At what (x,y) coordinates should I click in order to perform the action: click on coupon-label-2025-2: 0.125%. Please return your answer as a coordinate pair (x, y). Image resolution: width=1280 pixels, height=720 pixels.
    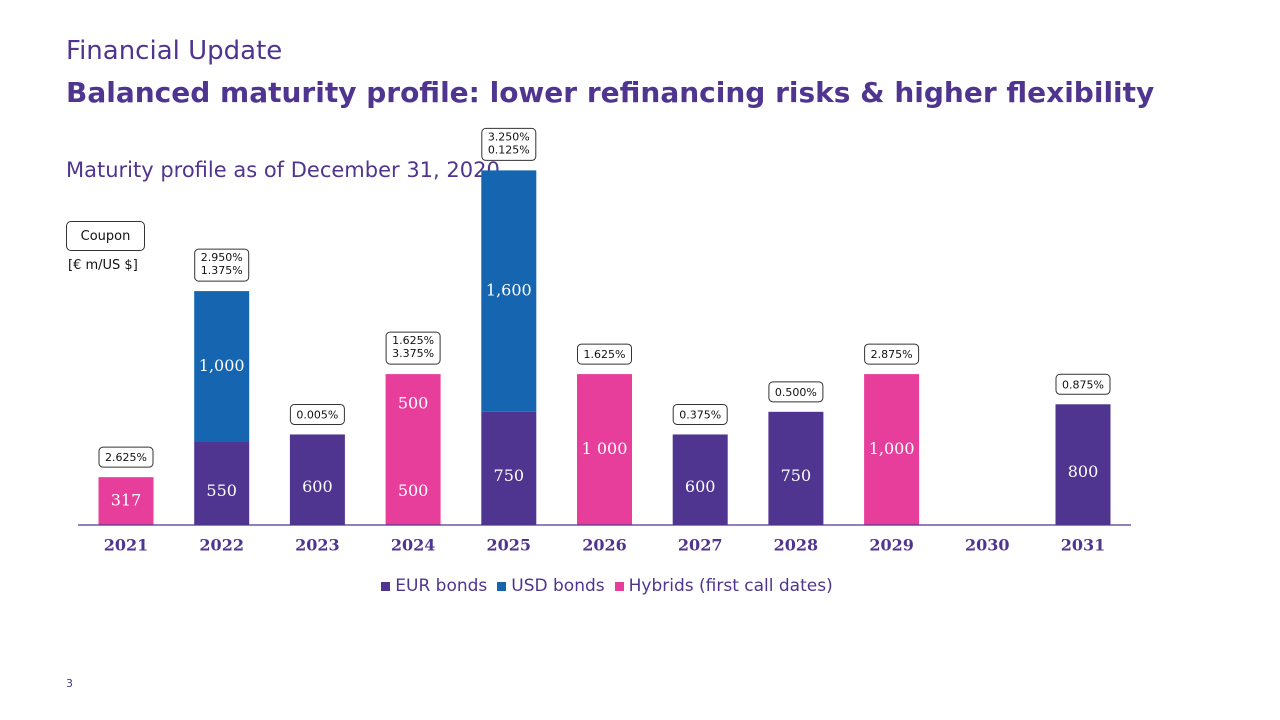
    Looking at the image, I should click on (509, 149).